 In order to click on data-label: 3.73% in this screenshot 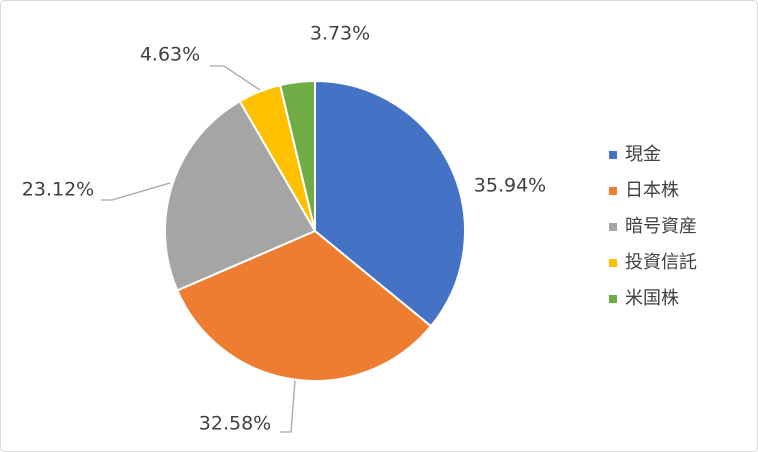, I will do `click(340, 34)`.